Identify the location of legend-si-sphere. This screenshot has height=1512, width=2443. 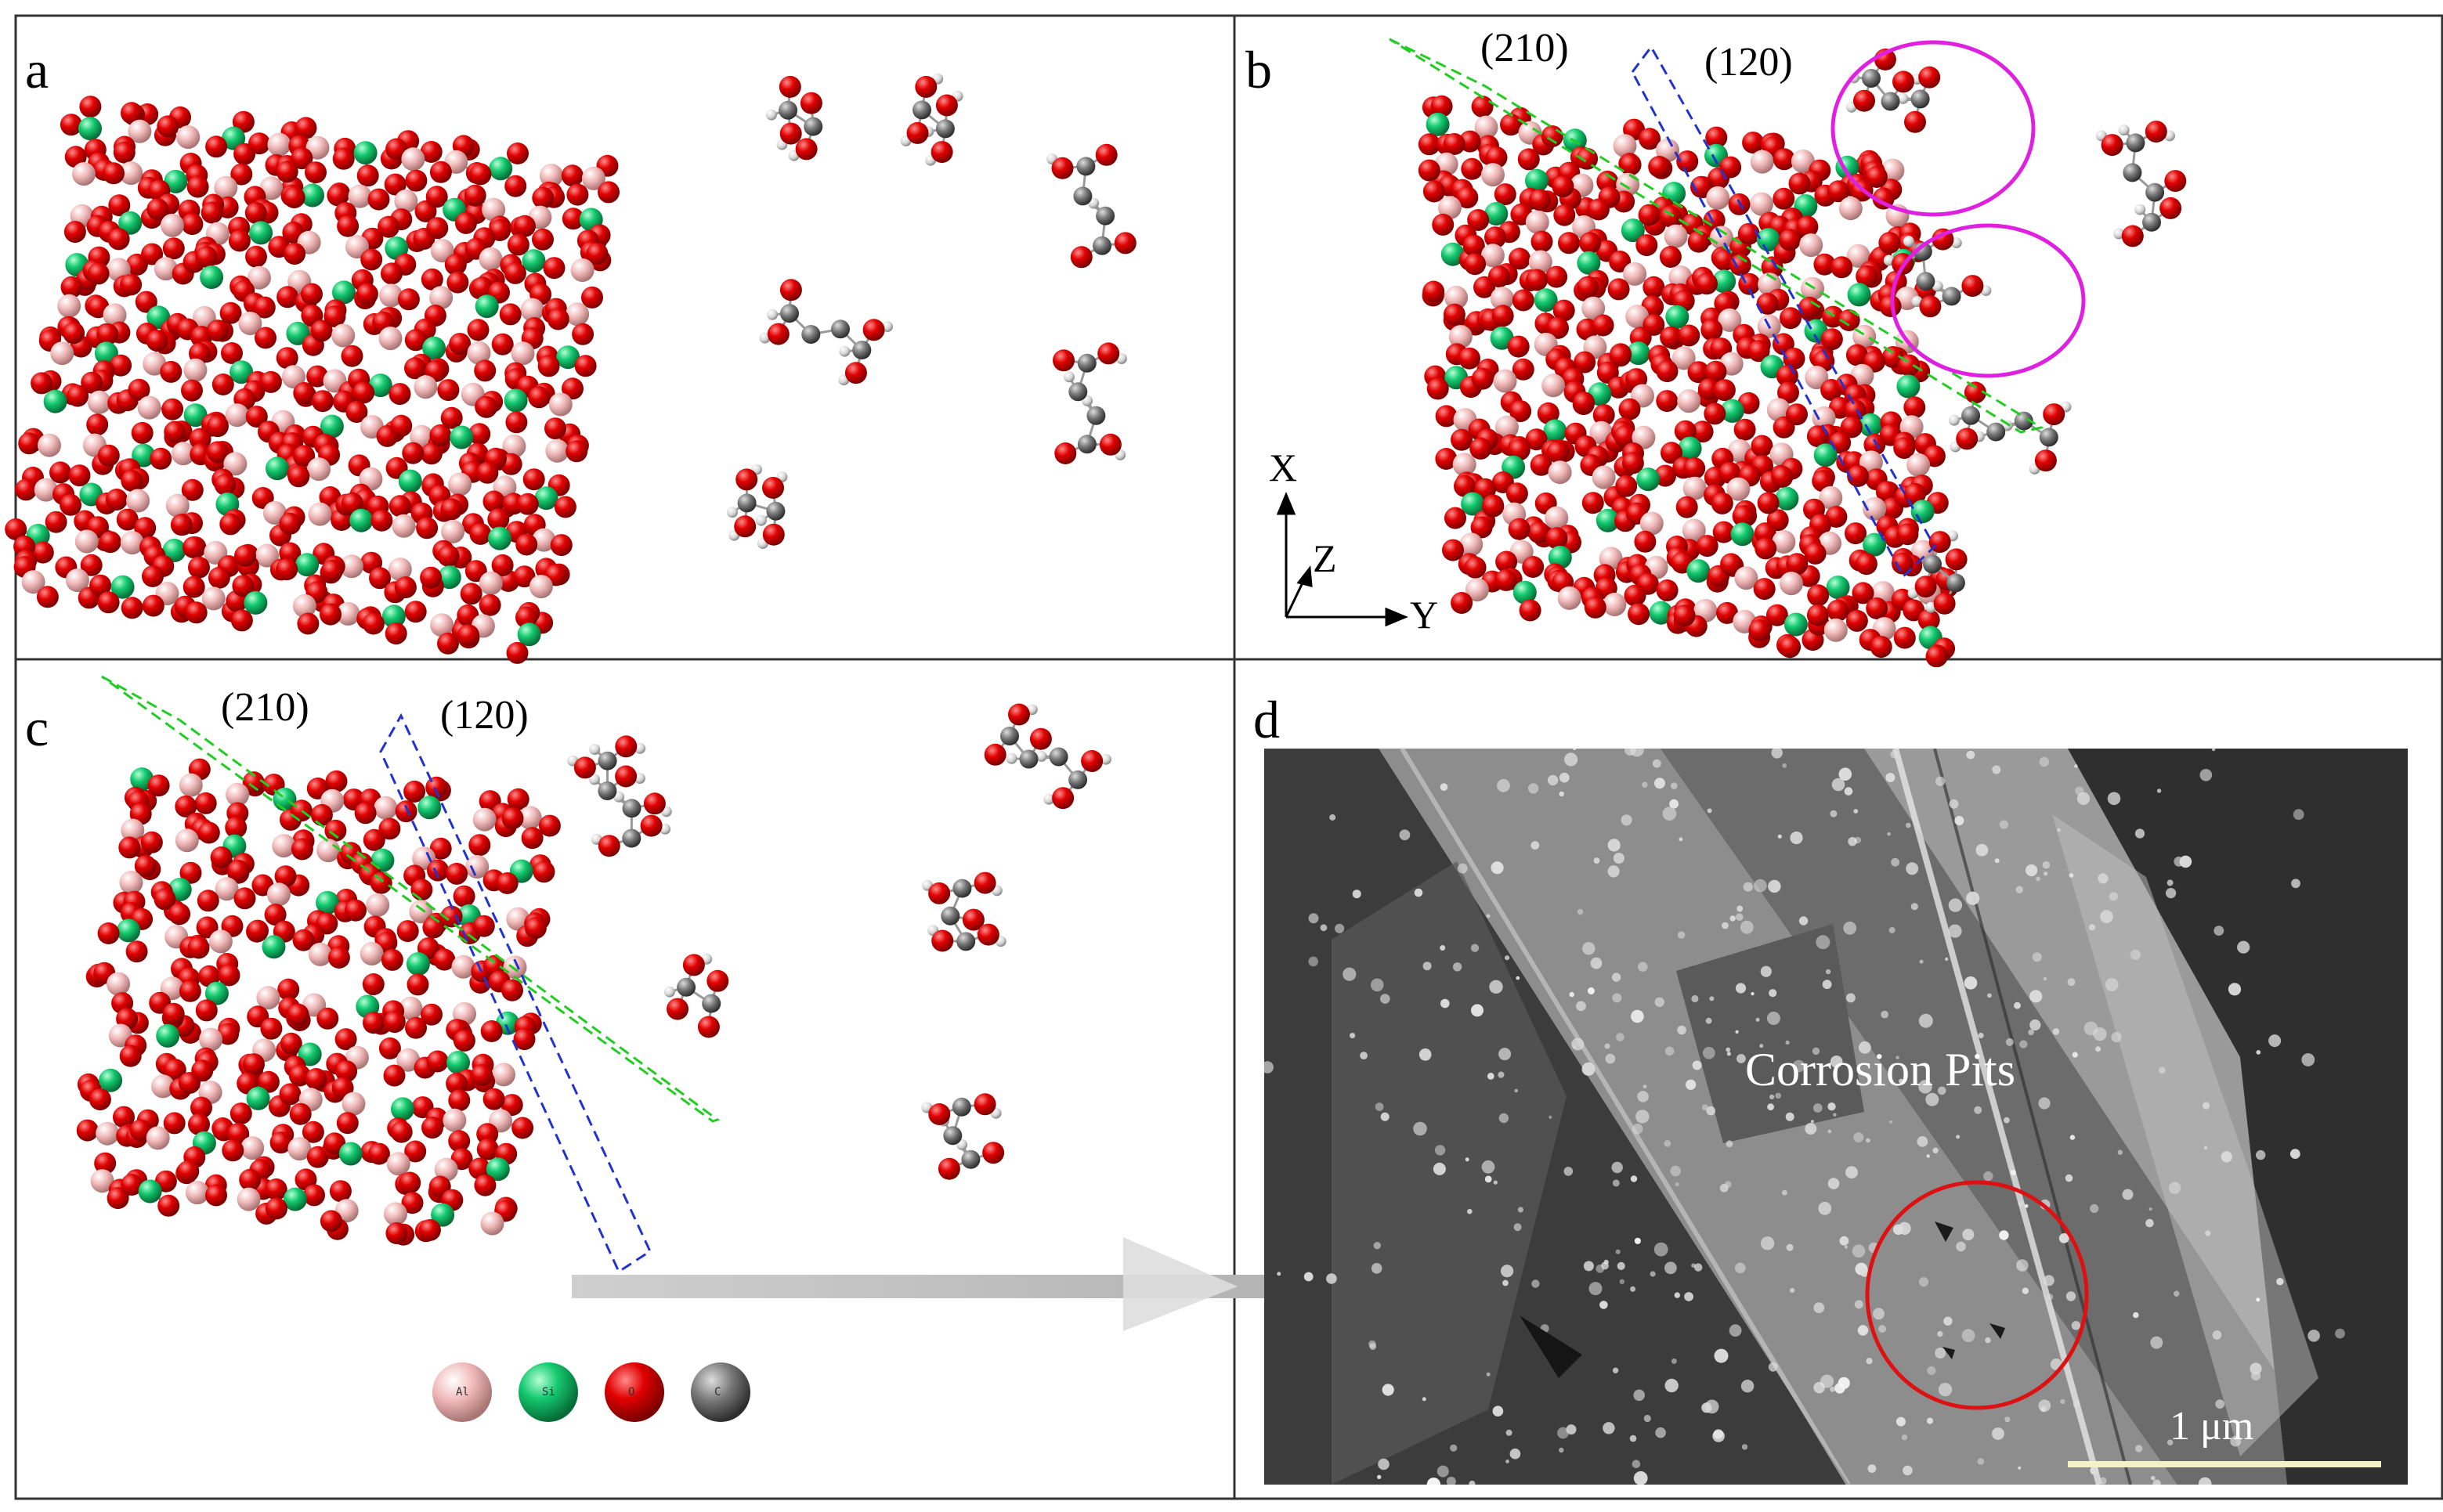
(548, 1392).